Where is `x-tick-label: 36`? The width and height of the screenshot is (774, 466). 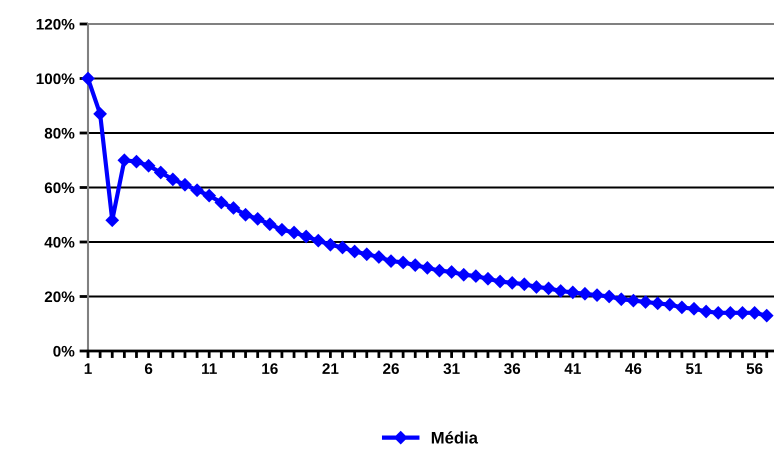
x-tick-label: 36 is located at coordinates (512, 368).